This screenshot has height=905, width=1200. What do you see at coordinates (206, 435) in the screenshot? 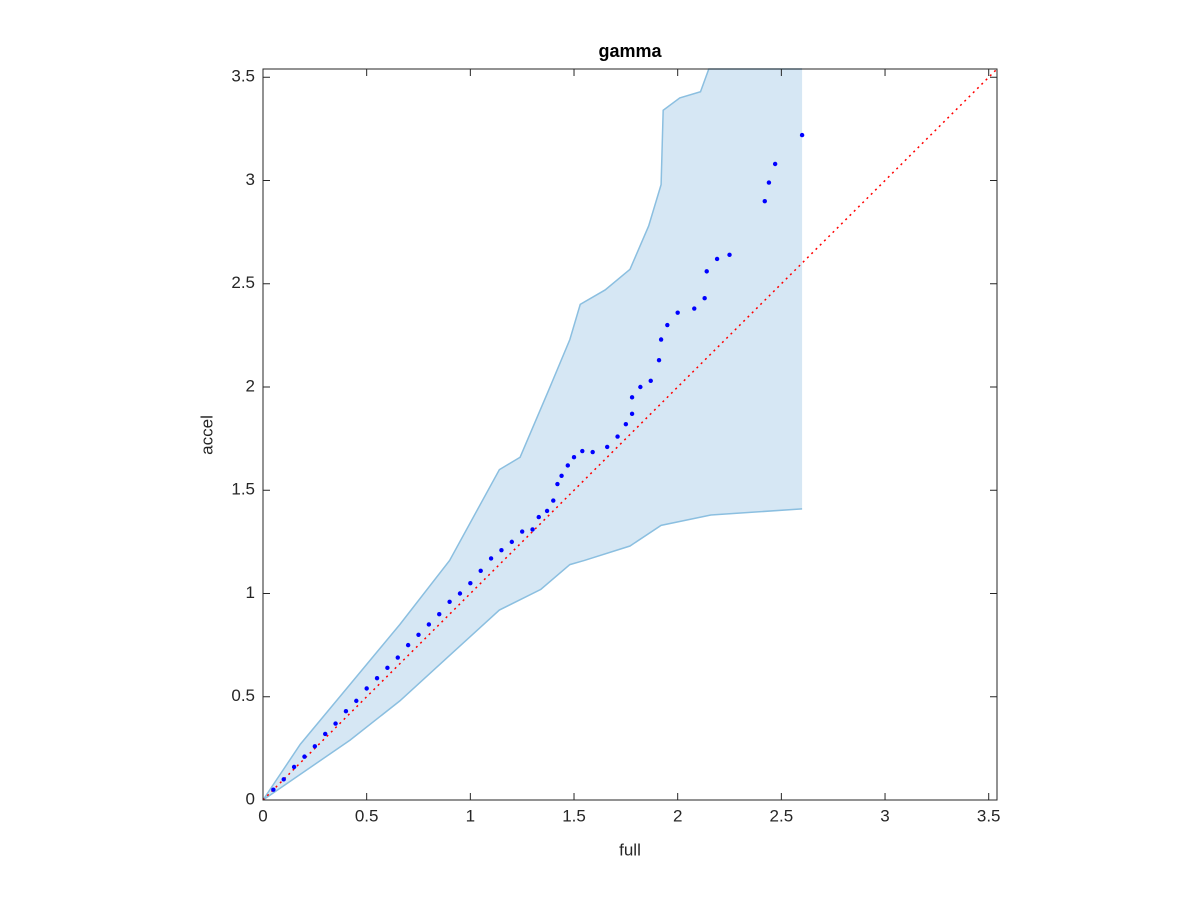
I see `y-axis-label: accel` at bounding box center [206, 435].